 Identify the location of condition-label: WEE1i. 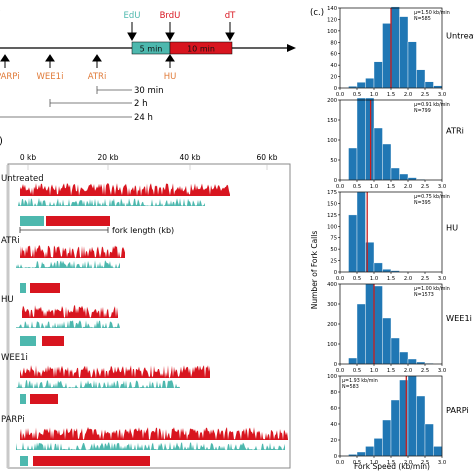
(459, 318).